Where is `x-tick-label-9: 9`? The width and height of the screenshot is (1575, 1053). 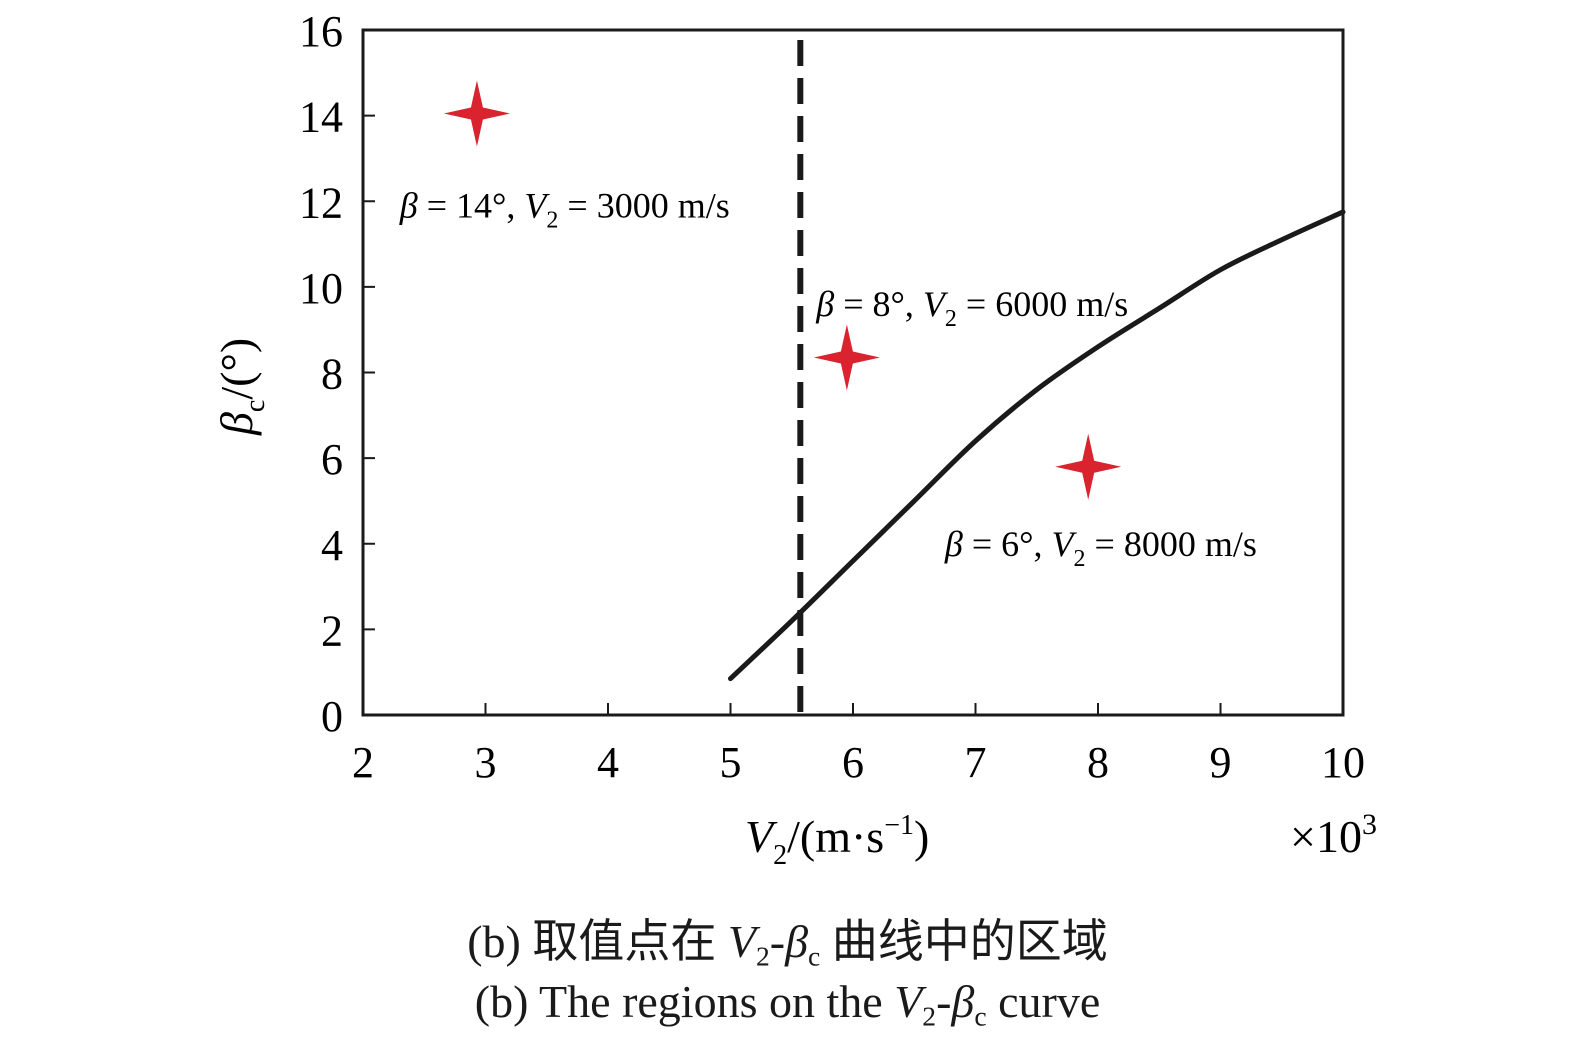 x-tick-label-9: 9 is located at coordinates (1221, 762).